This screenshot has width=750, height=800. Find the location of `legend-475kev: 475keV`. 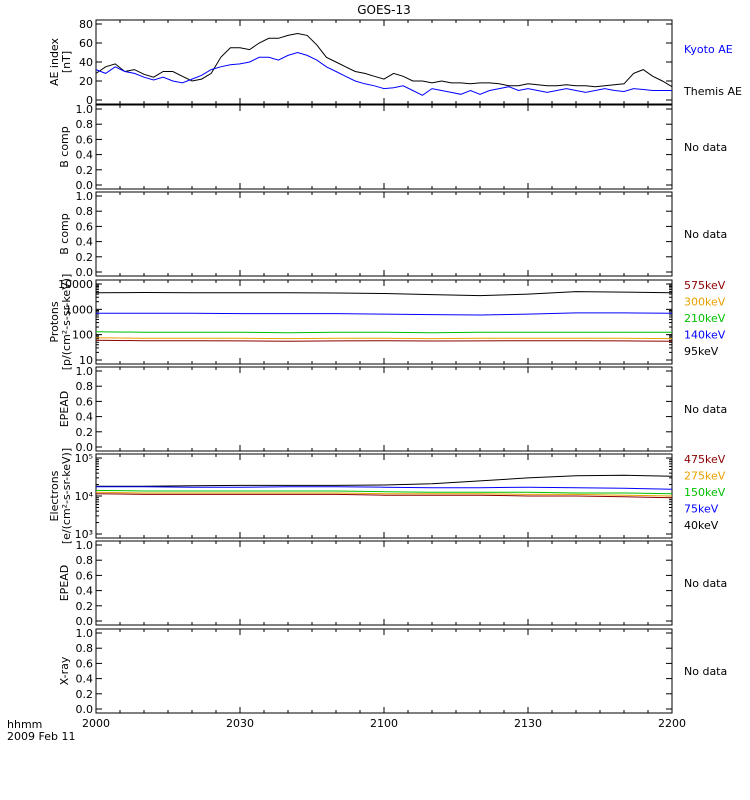

legend-475kev: 475keV is located at coordinates (705, 459).